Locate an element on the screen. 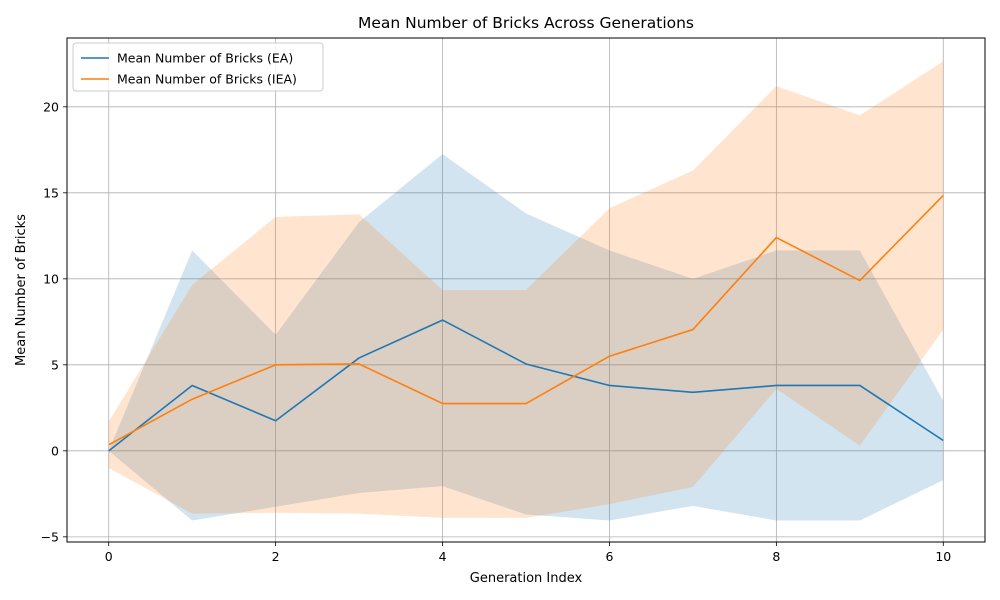 The width and height of the screenshot is (1000, 600). y-tick-label: 15 is located at coordinates (51, 192).